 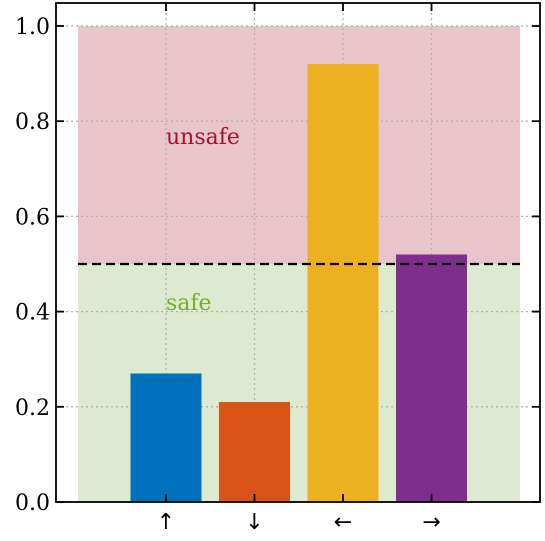 What do you see at coordinates (254, 522) in the screenshot?
I see `x-tick-label: ↓` at bounding box center [254, 522].